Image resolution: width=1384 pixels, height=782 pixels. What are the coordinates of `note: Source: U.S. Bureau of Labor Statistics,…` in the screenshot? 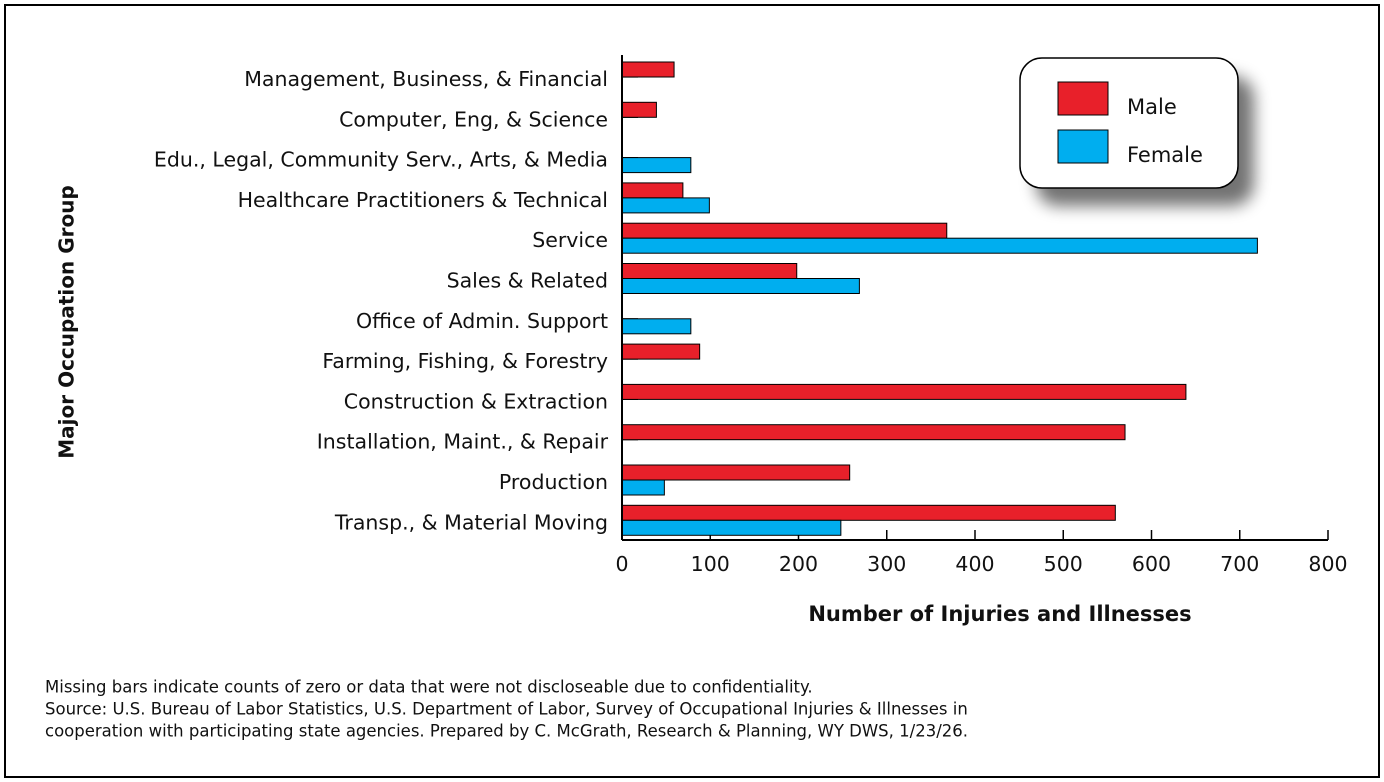 It's located at (506, 709).